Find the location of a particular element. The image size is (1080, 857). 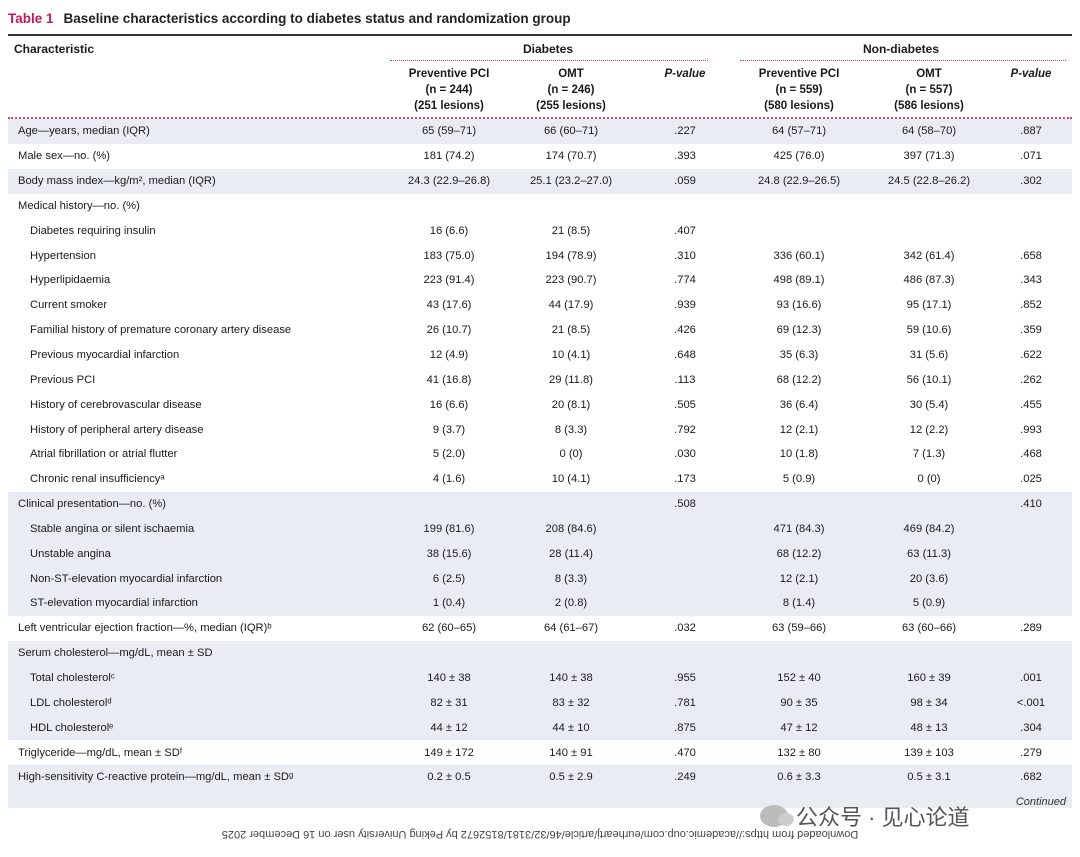

cell-col-6: .262 is located at coordinates (1031, 379).